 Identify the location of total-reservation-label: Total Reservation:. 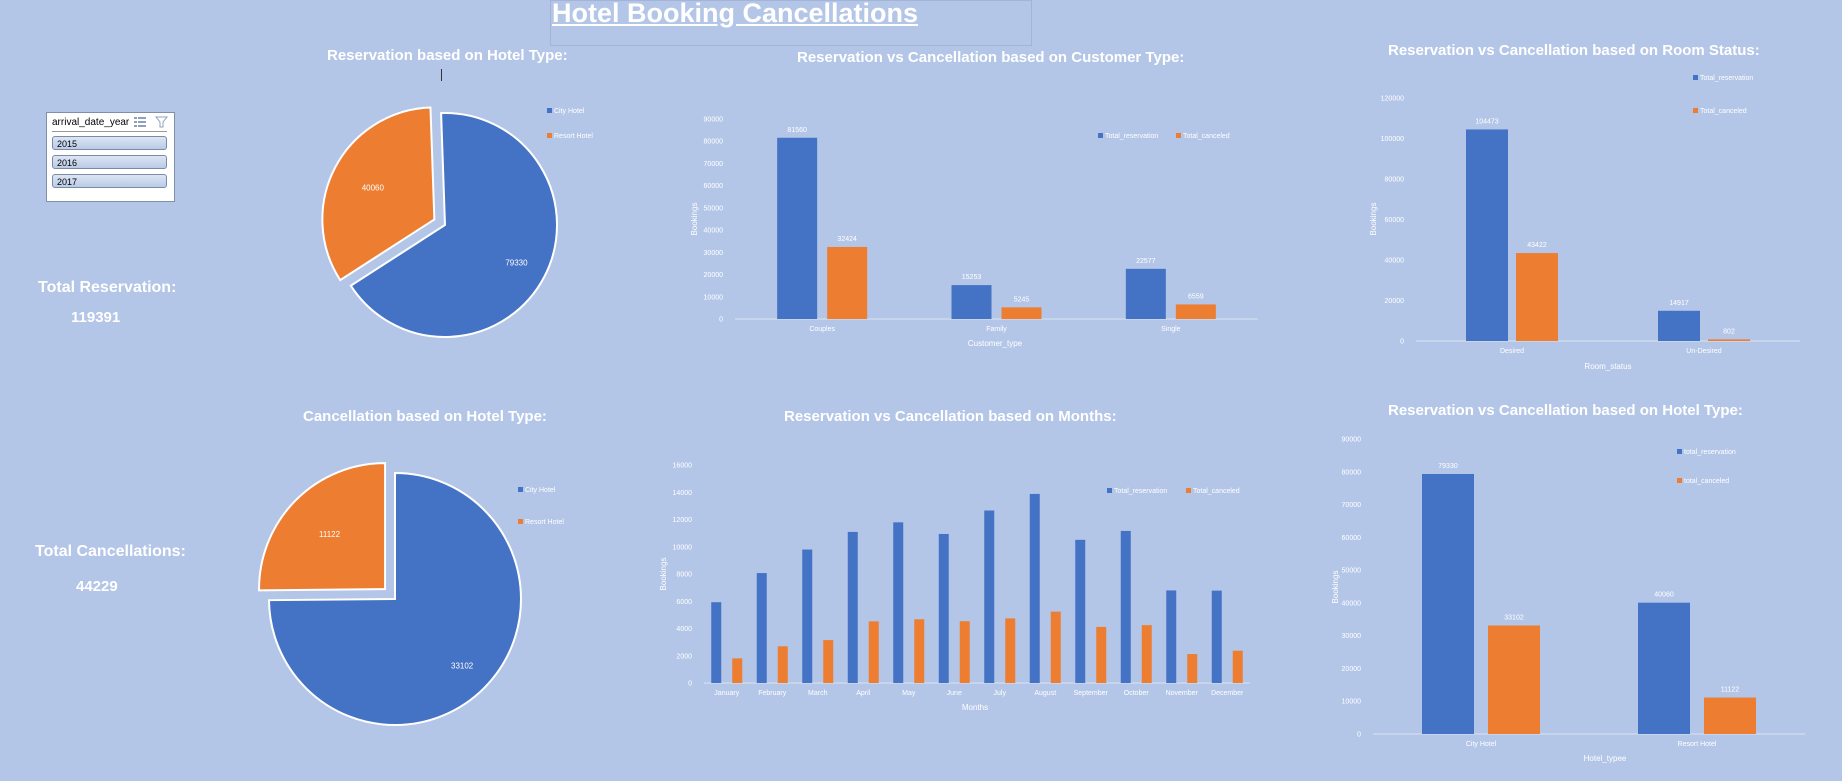
(107, 287).